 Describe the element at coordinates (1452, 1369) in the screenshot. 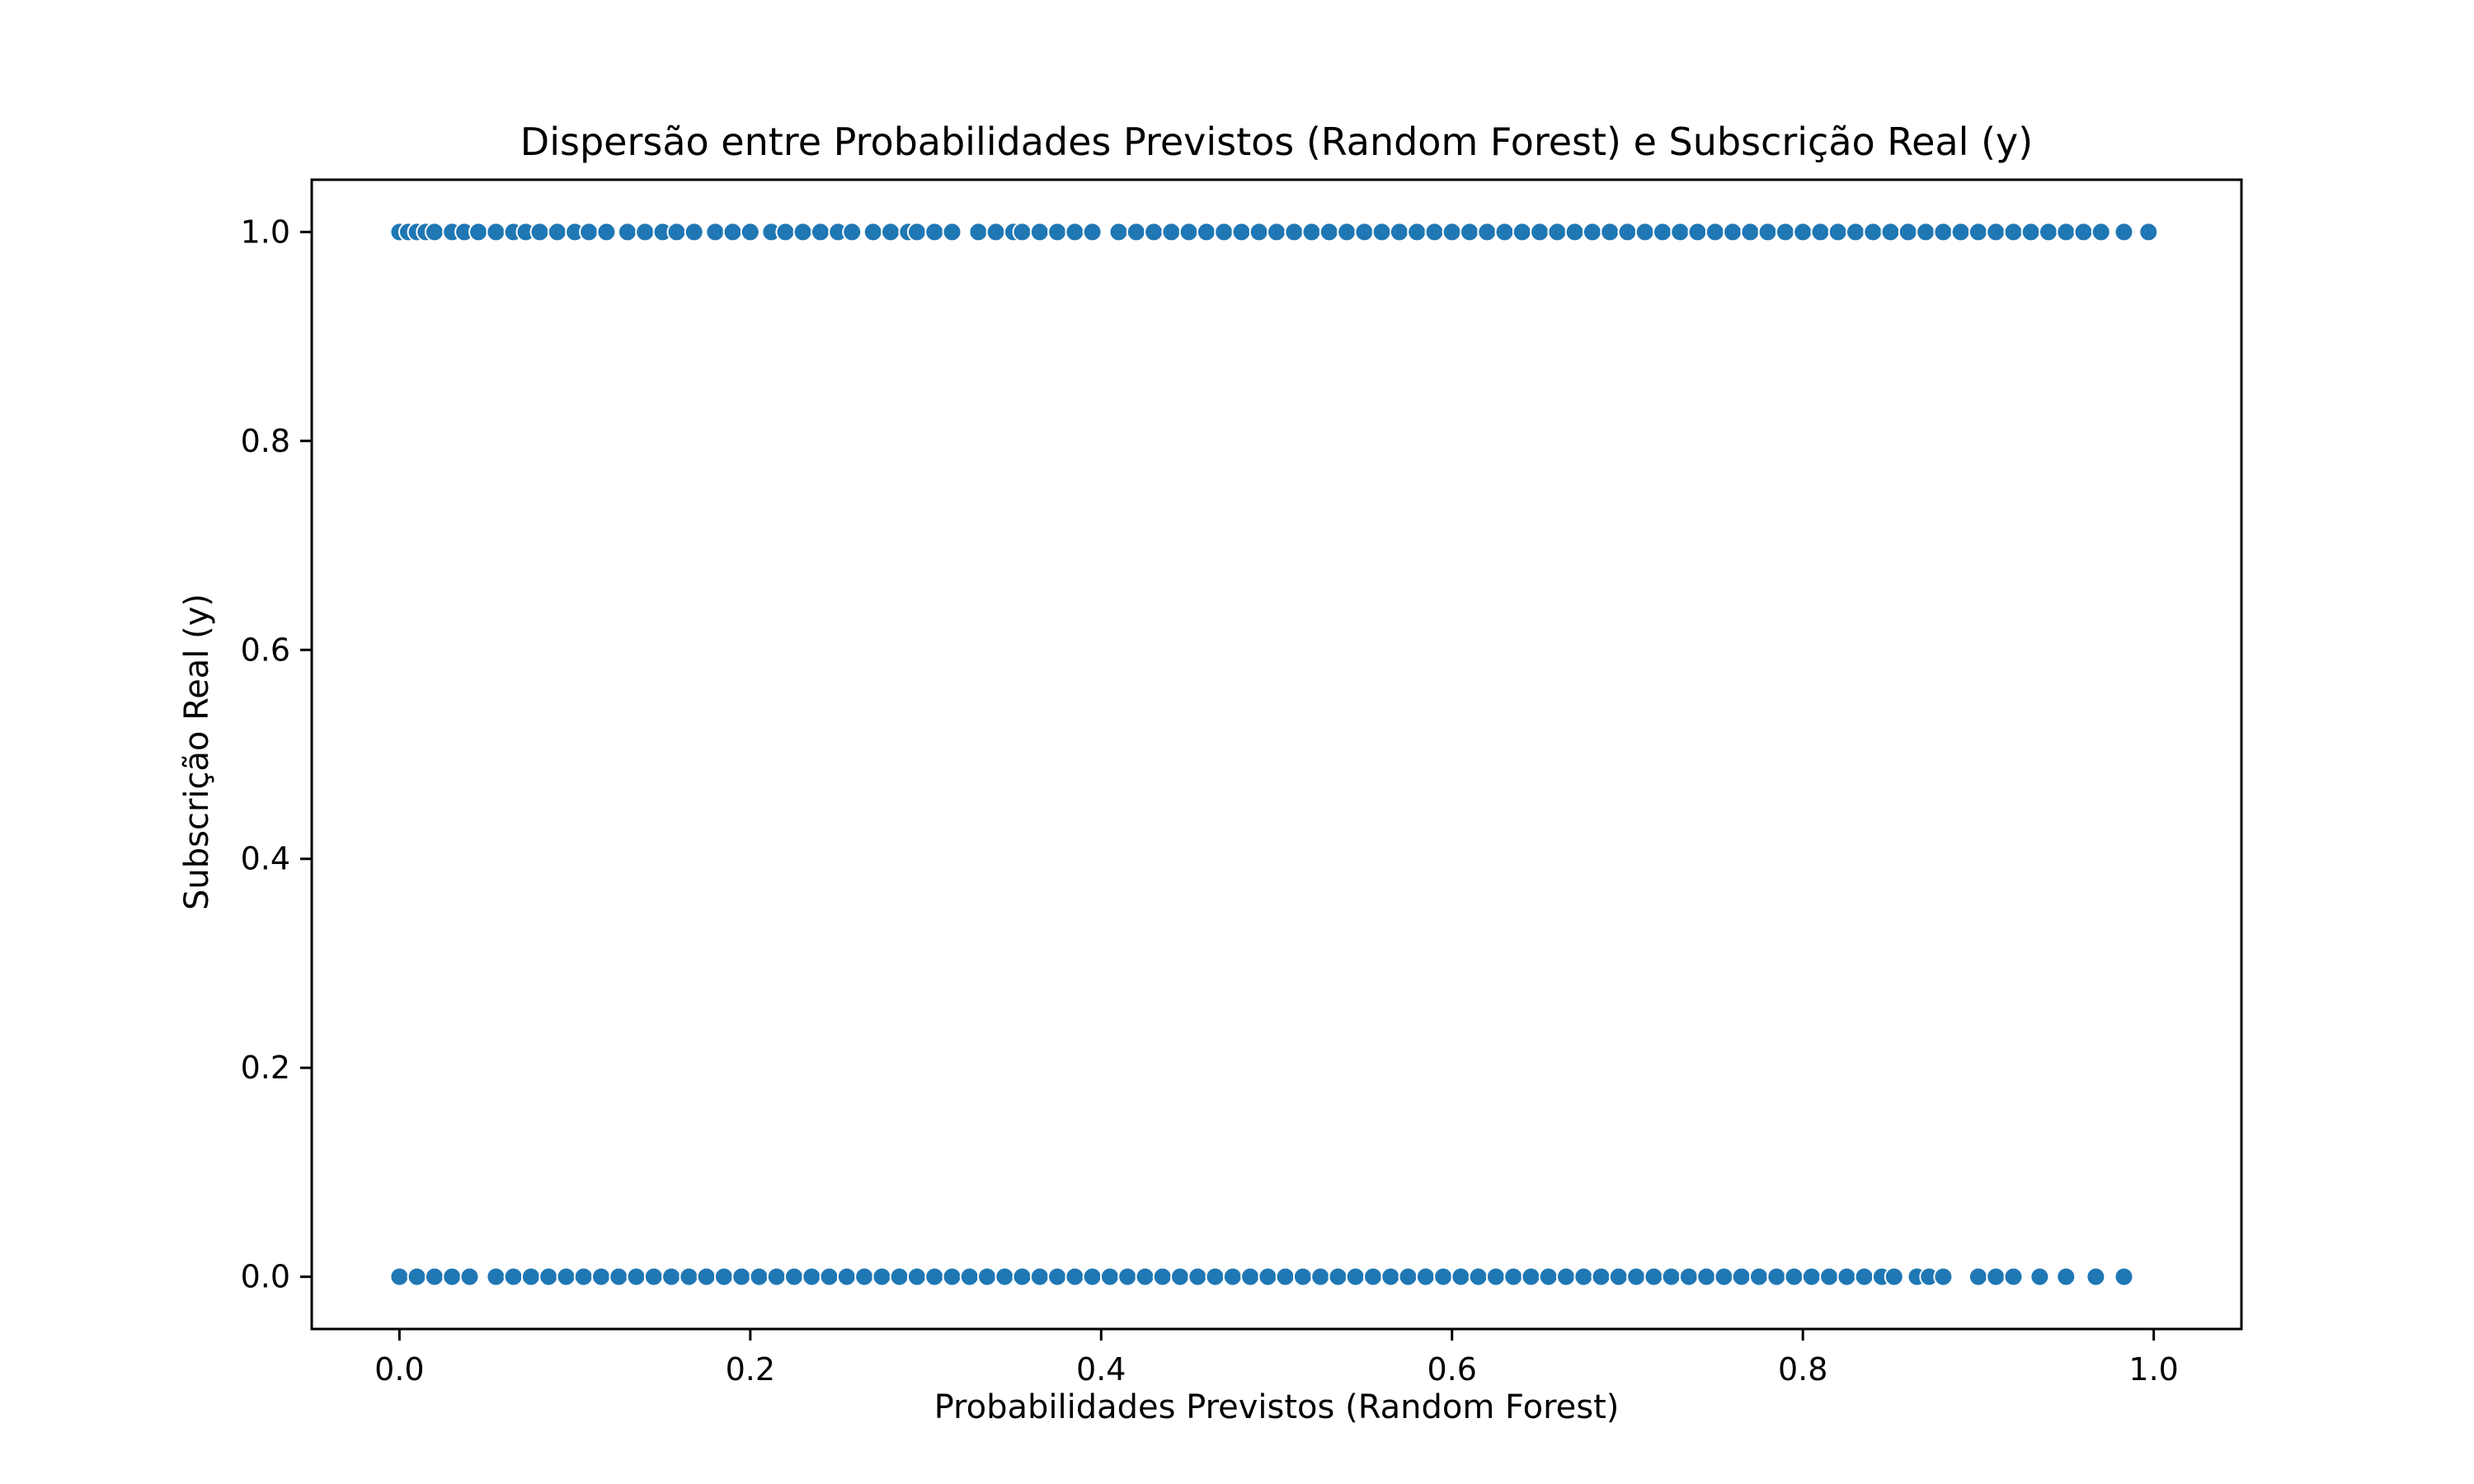

I see `x-tick-label: 0.6` at that location.